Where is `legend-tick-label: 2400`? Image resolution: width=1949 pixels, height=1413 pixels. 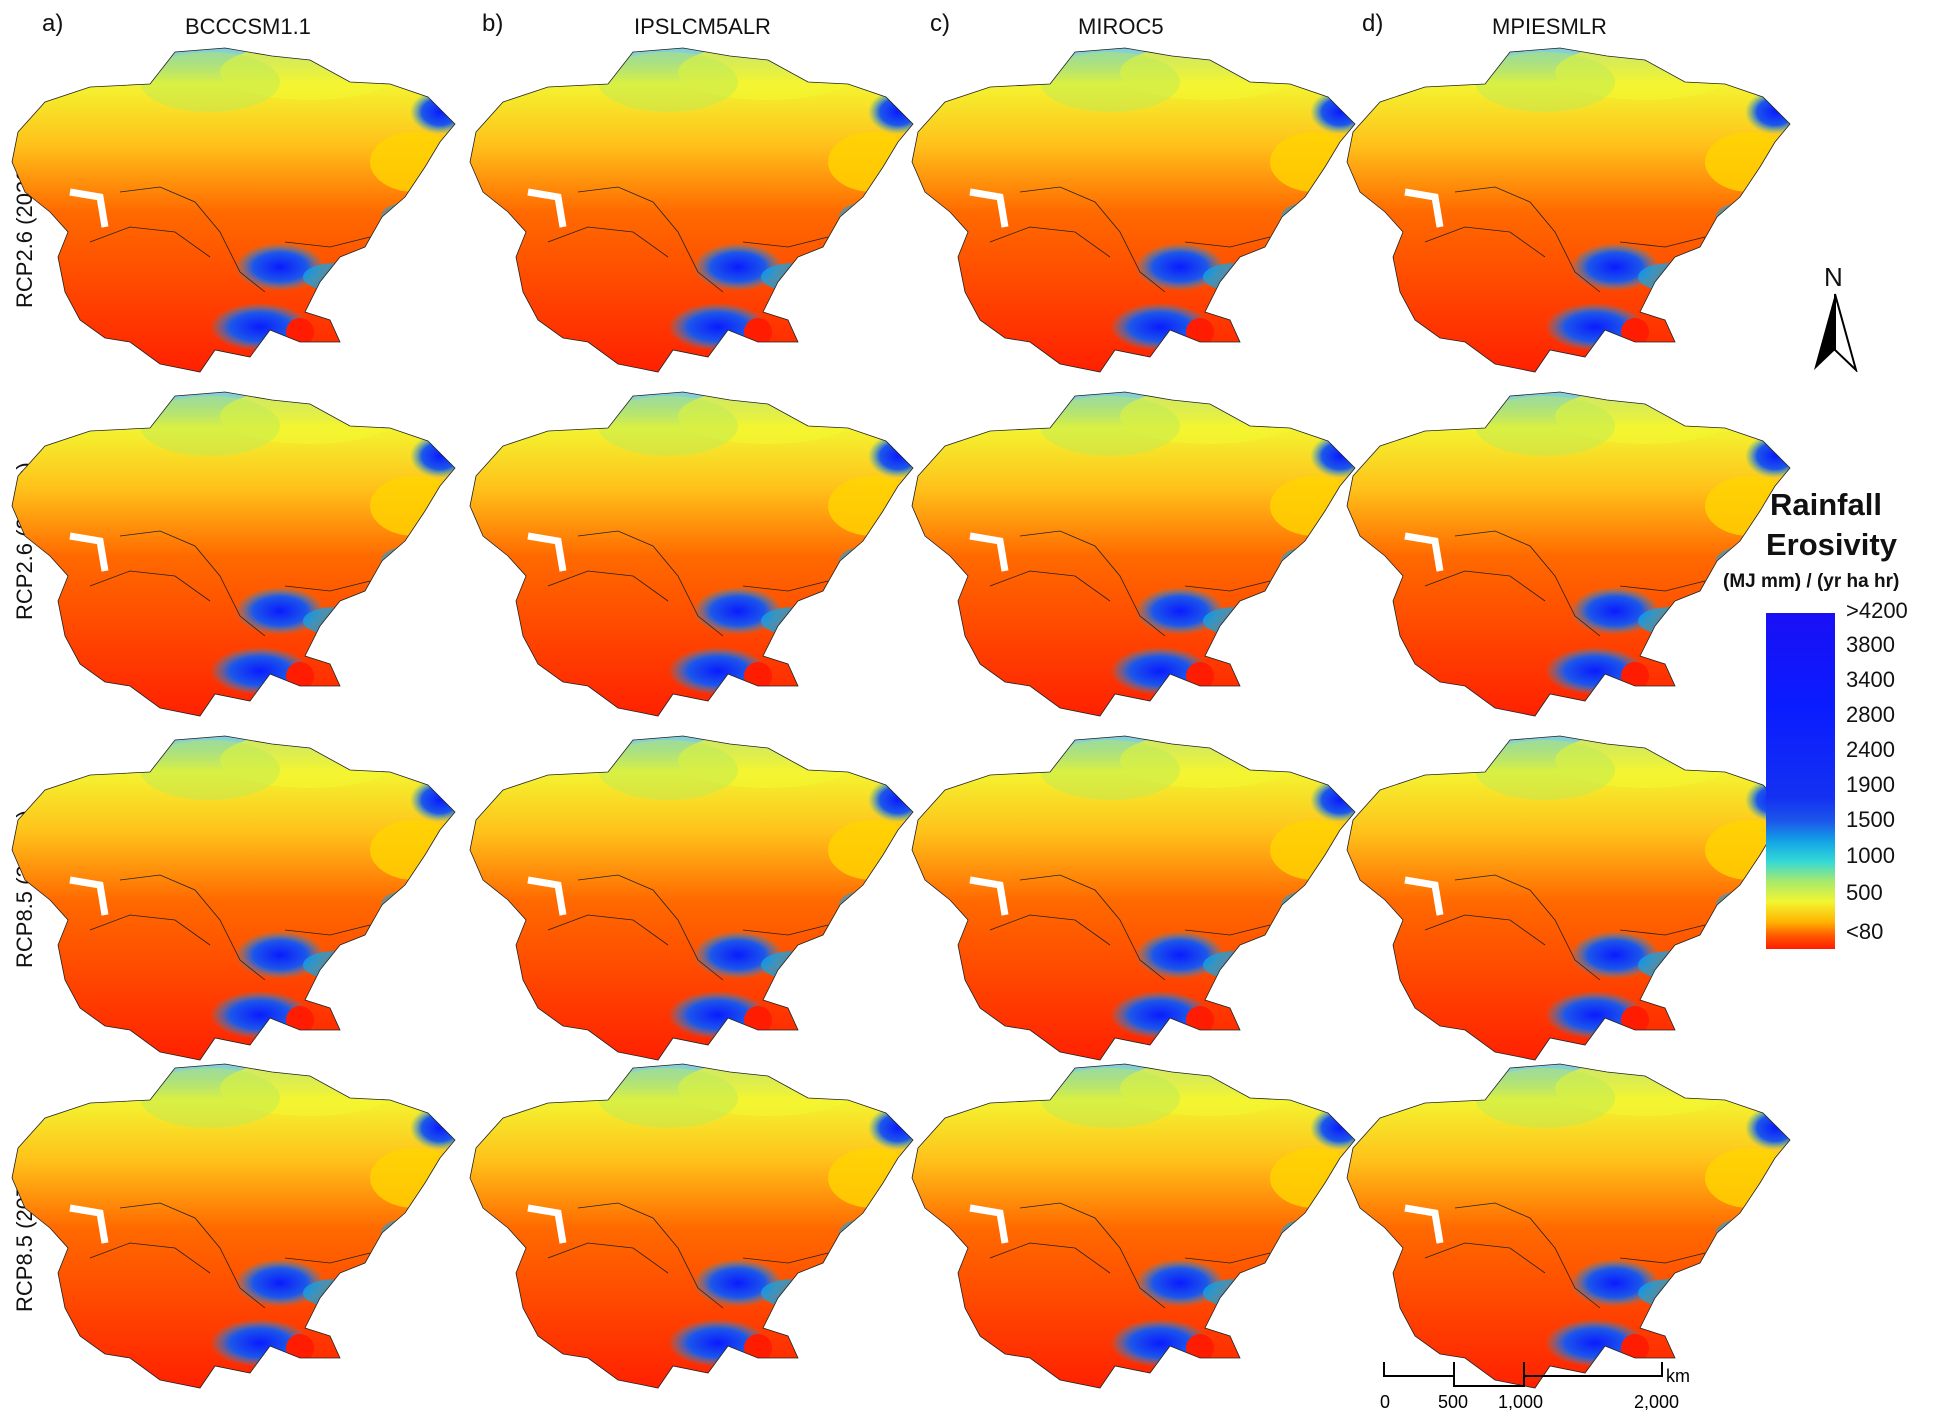 legend-tick-label: 2400 is located at coordinates (1870, 749).